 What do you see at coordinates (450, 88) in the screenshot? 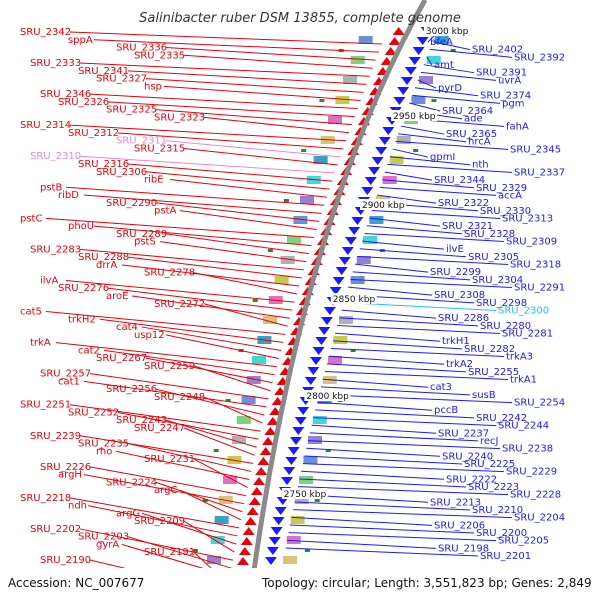
I see `gene-label-right: pyrD` at bounding box center [450, 88].